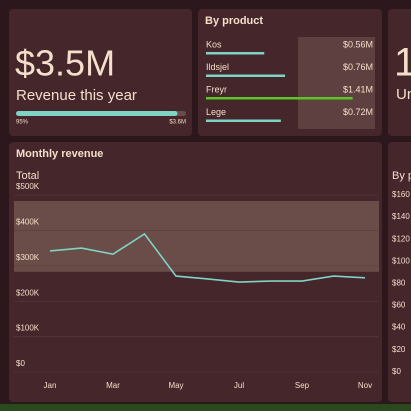  What do you see at coordinates (401, 216) in the screenshot?
I see `side-tick-label: $140` at bounding box center [401, 216].